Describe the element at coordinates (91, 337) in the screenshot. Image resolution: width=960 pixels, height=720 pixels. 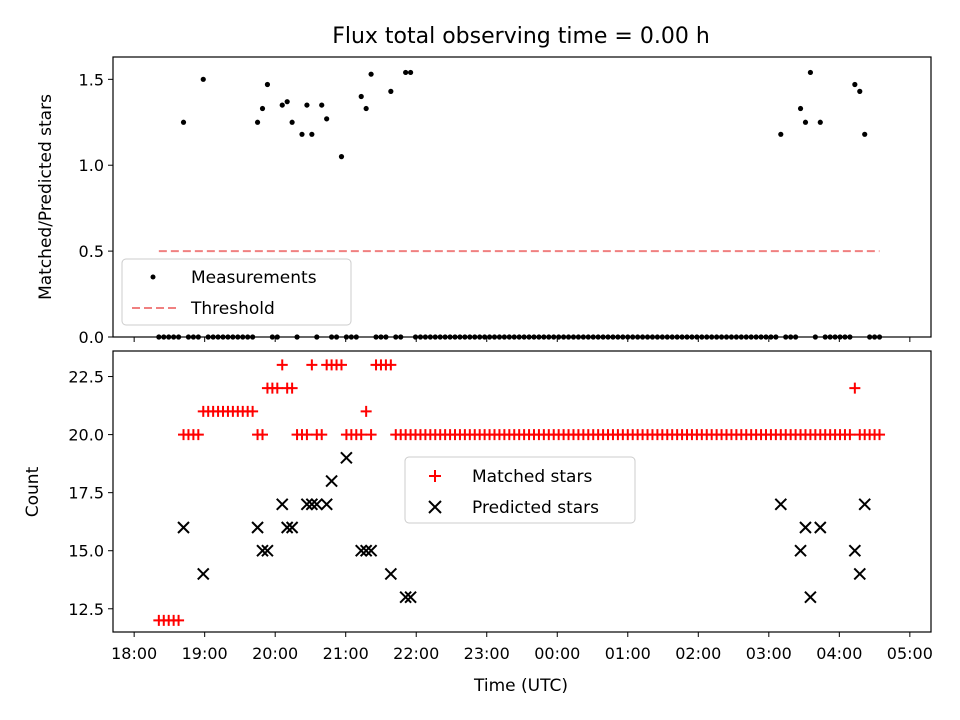
I see `ratio-y-tick-label: 0.0` at that location.